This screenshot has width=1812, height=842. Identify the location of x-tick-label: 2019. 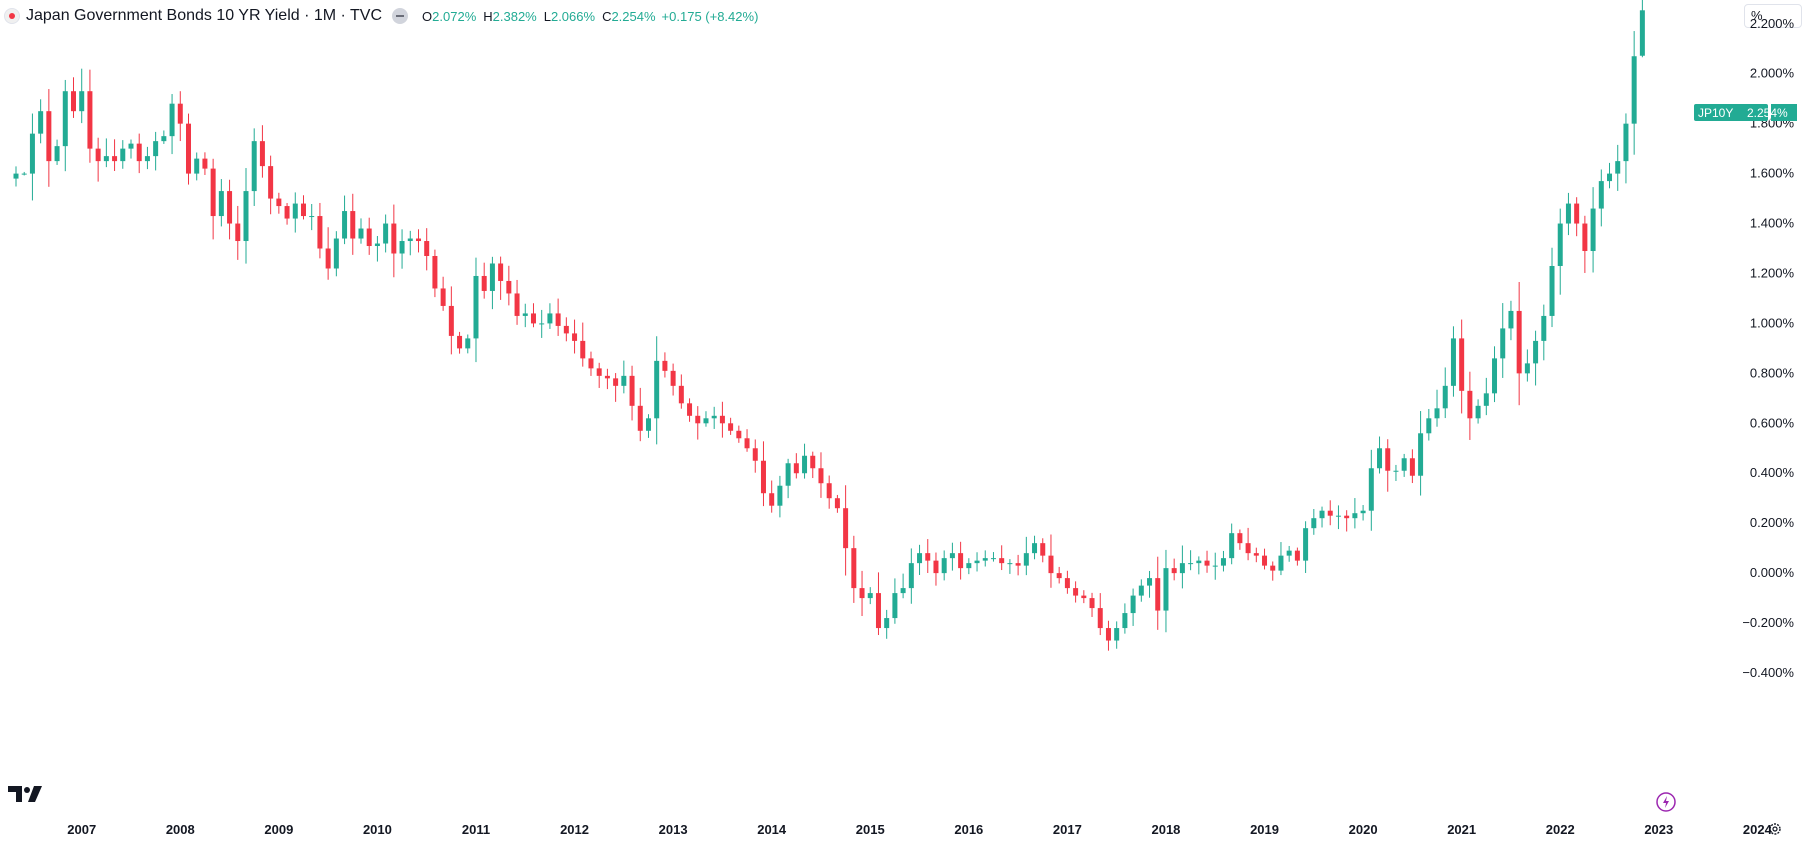
(1264, 829).